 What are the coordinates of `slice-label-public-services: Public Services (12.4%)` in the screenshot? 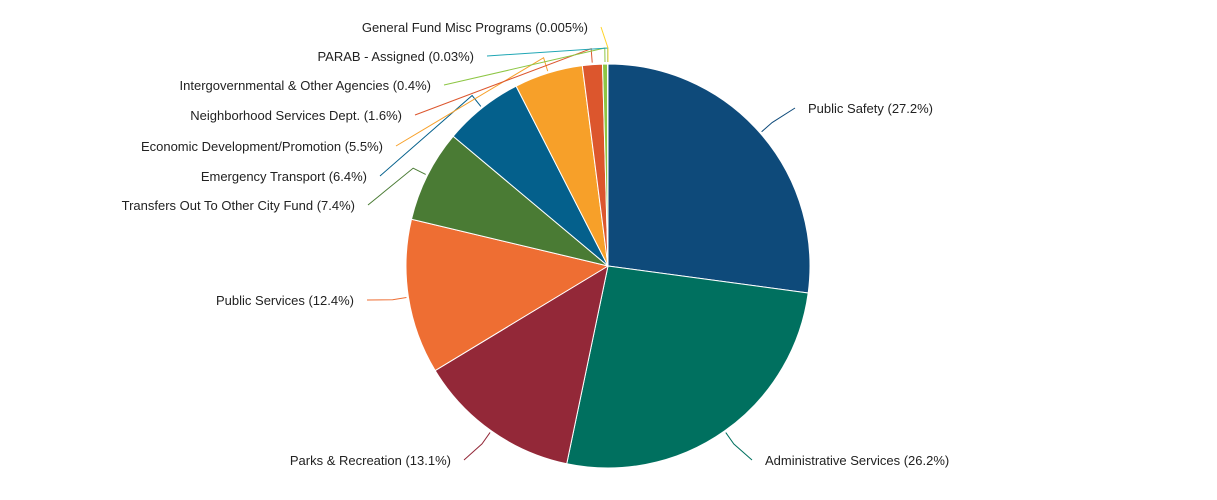 It's located at (285, 300).